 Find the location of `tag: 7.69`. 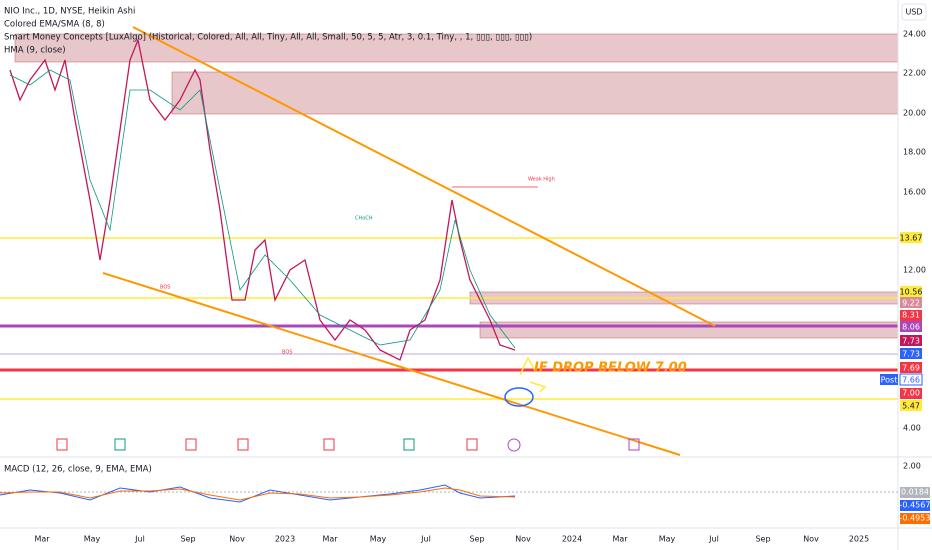

tag: 7.69 is located at coordinates (911, 368).